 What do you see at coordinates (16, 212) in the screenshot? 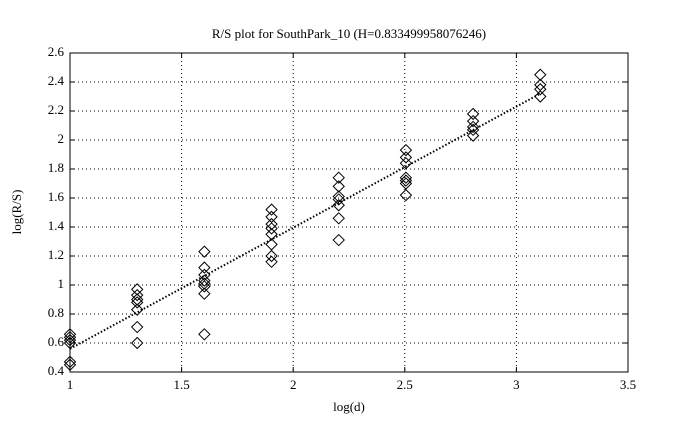
I see `y-axis-label: log(R/S)` at bounding box center [16, 212].